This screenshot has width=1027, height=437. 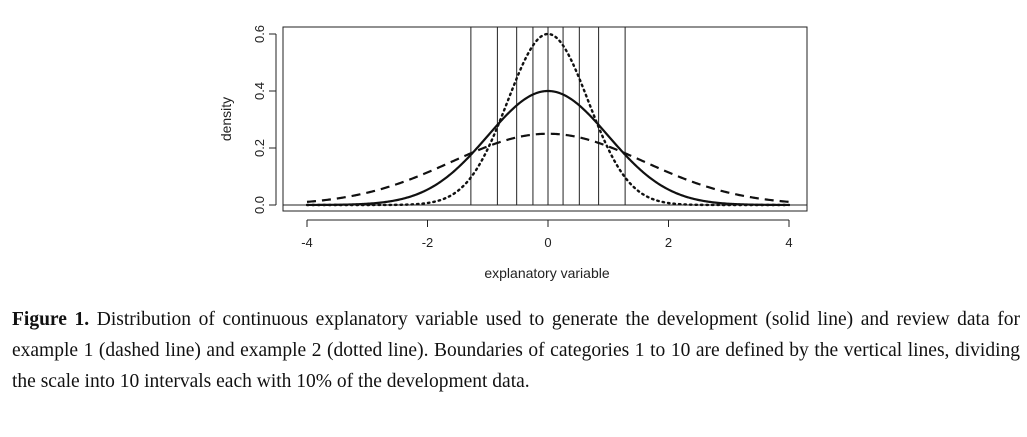 What do you see at coordinates (547, 234) in the screenshot?
I see `x-axis: -4 -2 0 2 4` at bounding box center [547, 234].